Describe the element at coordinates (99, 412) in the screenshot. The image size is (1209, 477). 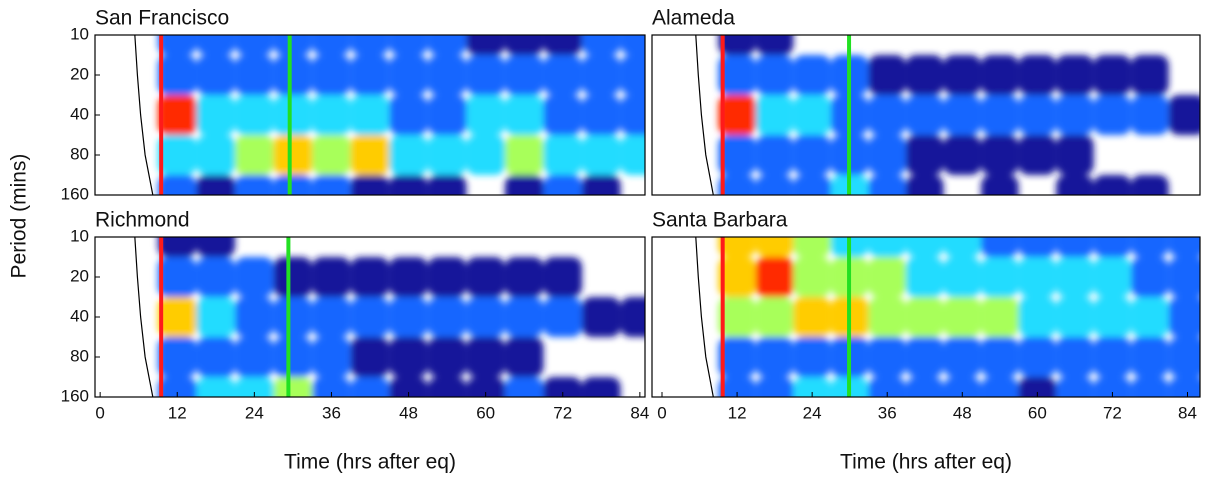
I see `x-tick-label: 0` at that location.